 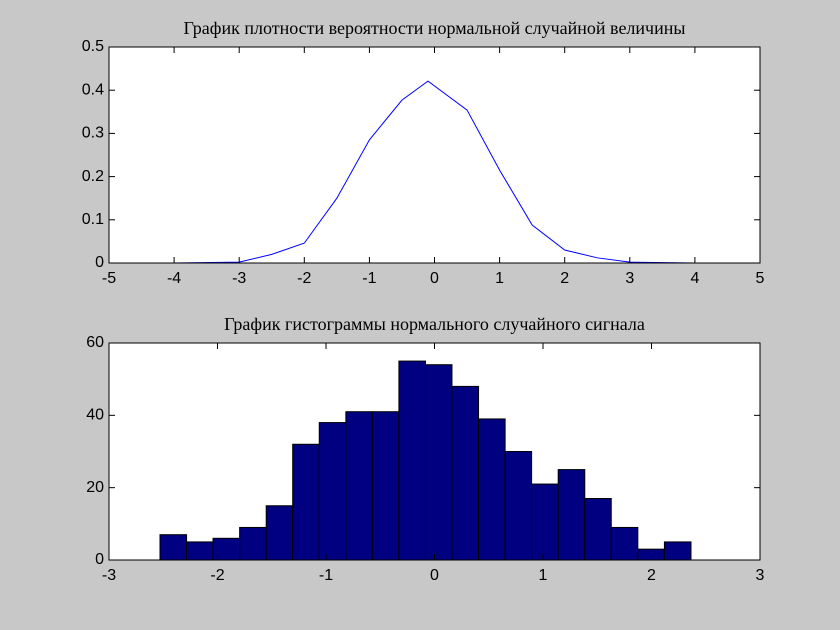 I want to click on x-tick-label: -4, so click(x=174, y=278).